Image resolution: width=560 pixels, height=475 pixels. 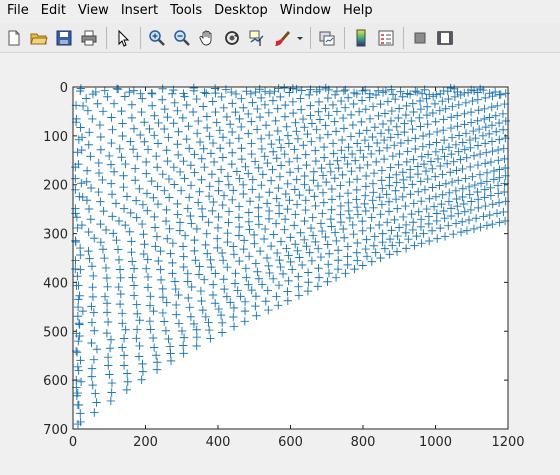 I want to click on pan-hand-icon, so click(x=205, y=37).